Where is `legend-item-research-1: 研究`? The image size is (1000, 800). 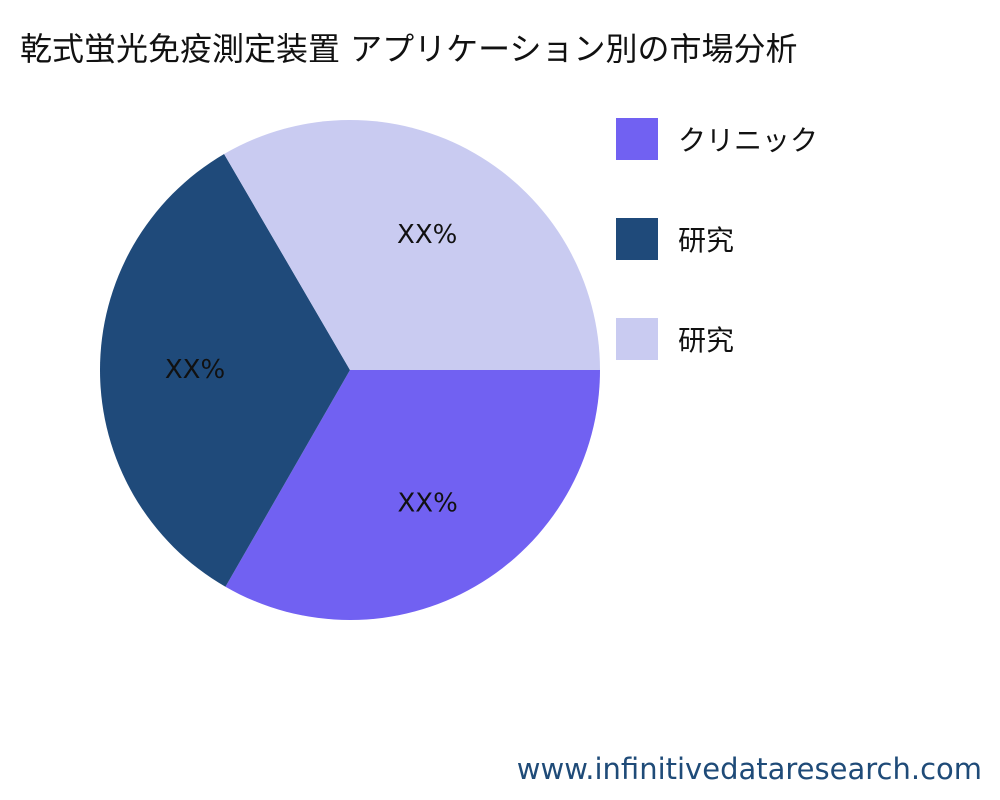
legend-item-research-1: 研究 is located at coordinates (717, 239).